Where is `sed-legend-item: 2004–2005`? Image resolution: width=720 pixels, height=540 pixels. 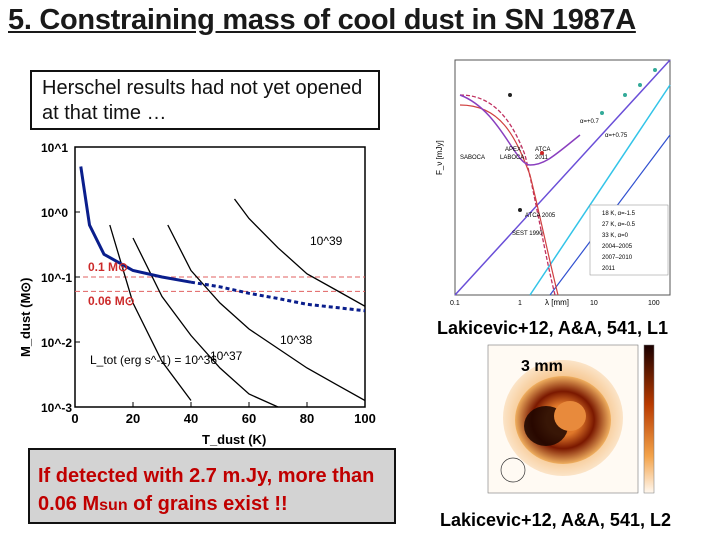
sed-legend-item: 2004–2005 is located at coordinates (617, 247).